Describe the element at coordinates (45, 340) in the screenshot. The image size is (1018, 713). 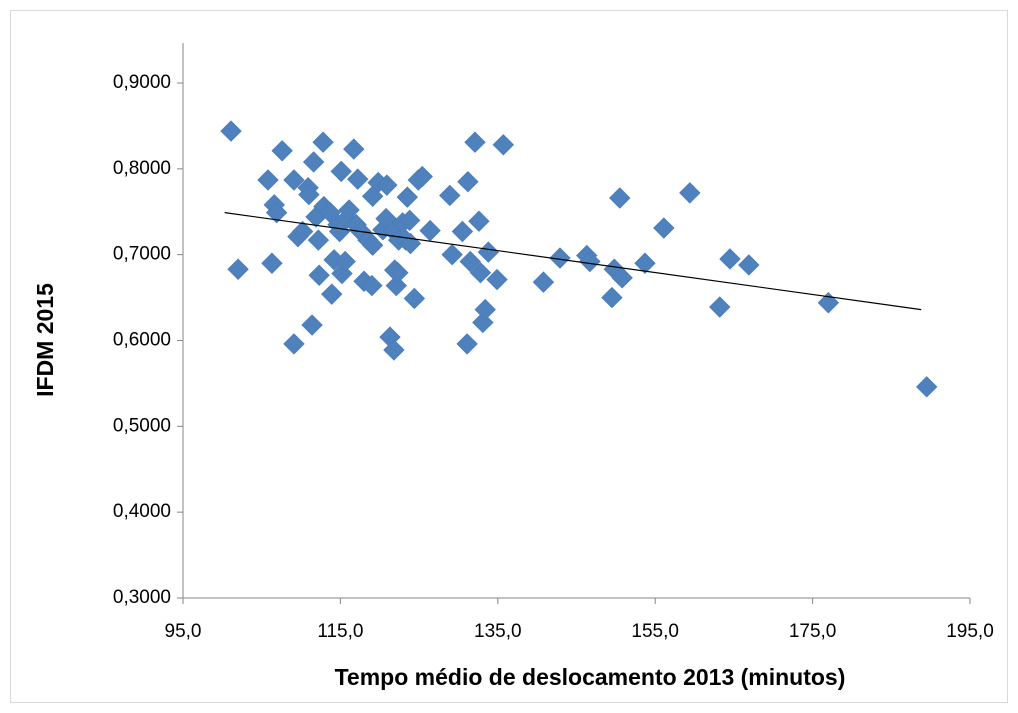
I see `y-axis-title: IFDM 2015` at that location.